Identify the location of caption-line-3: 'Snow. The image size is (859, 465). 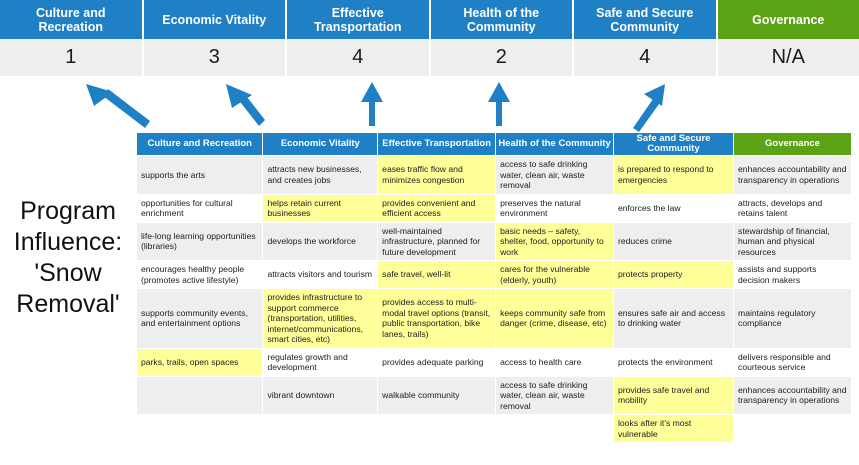
(68, 273).